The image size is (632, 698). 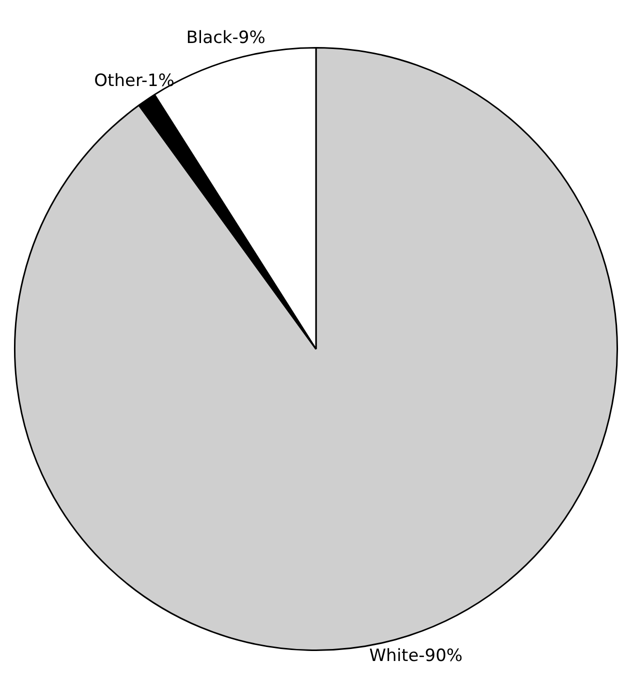 I want to click on slice-label: White-90%, so click(x=416, y=656).